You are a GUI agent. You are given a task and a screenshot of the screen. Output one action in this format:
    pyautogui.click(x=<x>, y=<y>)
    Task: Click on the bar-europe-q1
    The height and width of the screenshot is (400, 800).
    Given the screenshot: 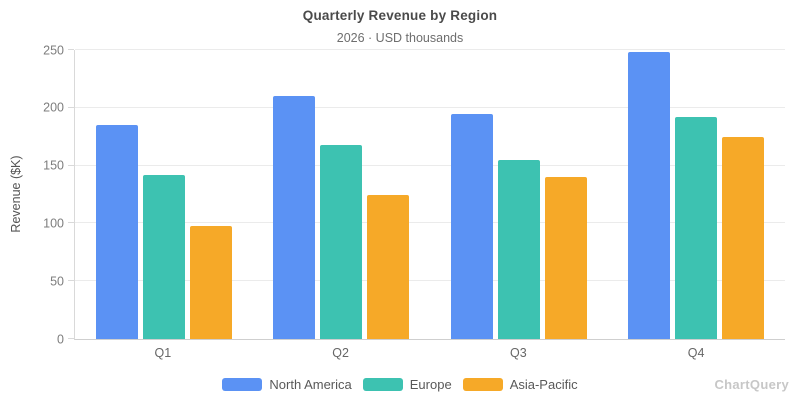 What is the action you would take?
    pyautogui.click(x=163, y=256)
    